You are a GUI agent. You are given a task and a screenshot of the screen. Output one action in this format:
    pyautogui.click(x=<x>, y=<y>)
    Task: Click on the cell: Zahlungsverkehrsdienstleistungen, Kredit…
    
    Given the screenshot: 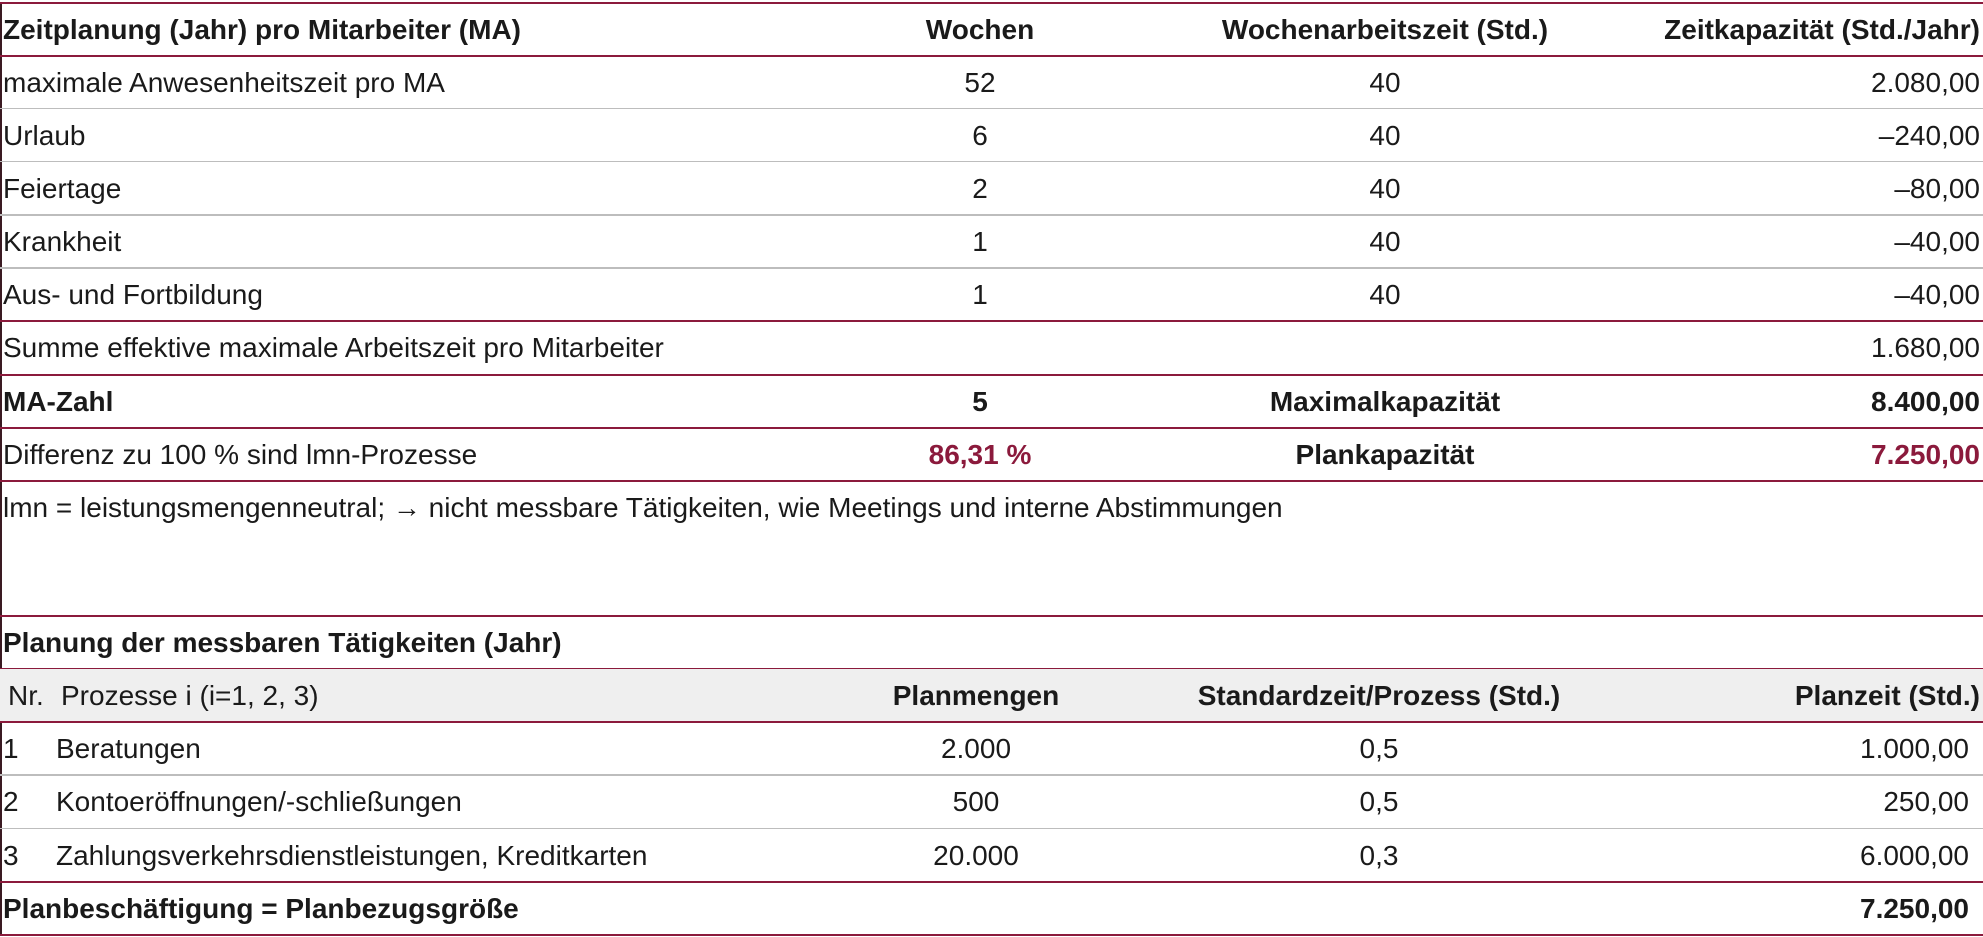 What is the action you would take?
    pyautogui.click(x=352, y=855)
    